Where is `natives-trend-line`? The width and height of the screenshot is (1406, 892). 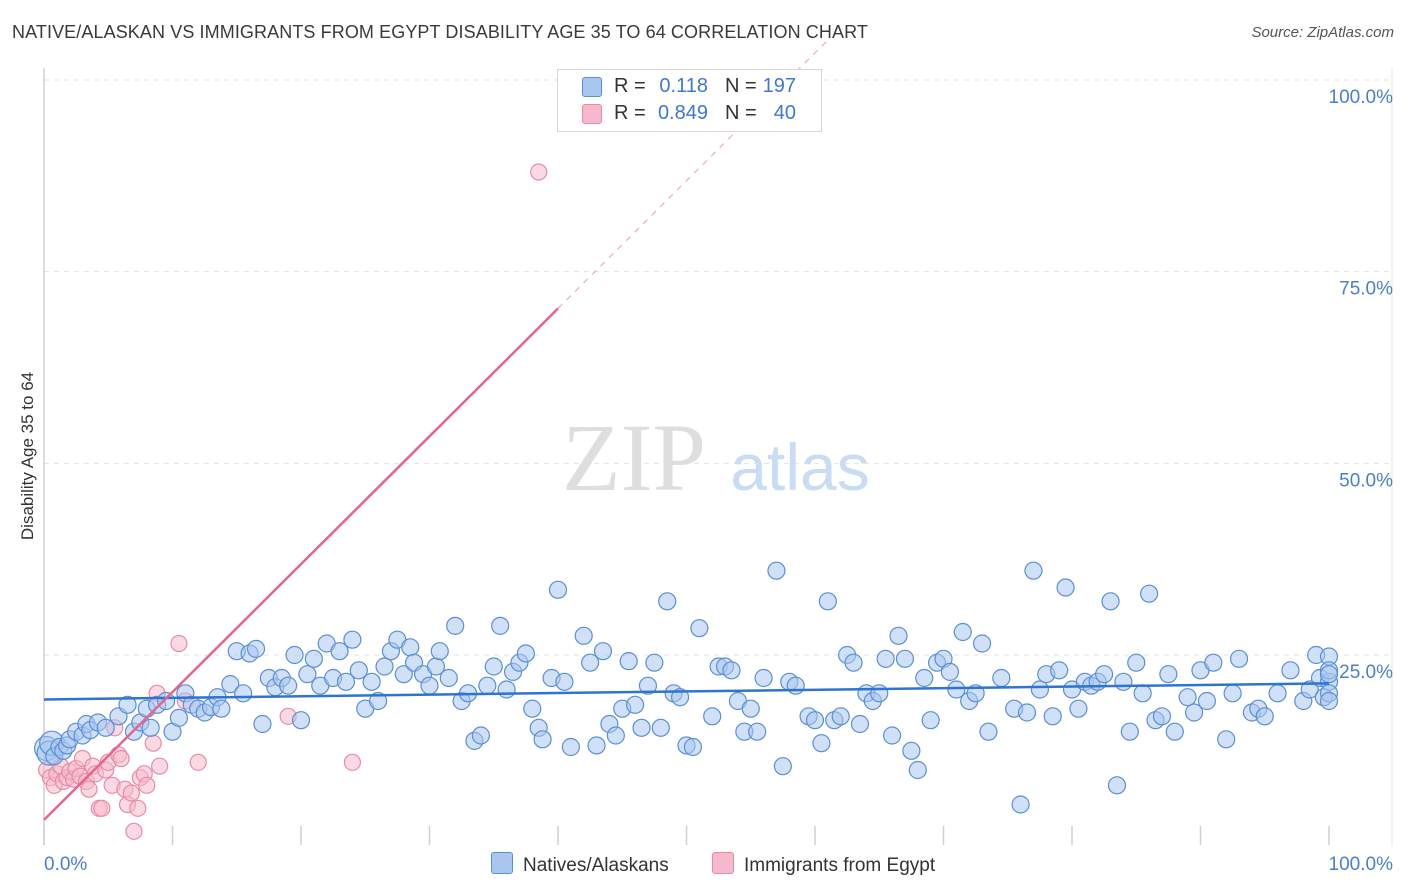 natives-trend-line is located at coordinates (686, 691).